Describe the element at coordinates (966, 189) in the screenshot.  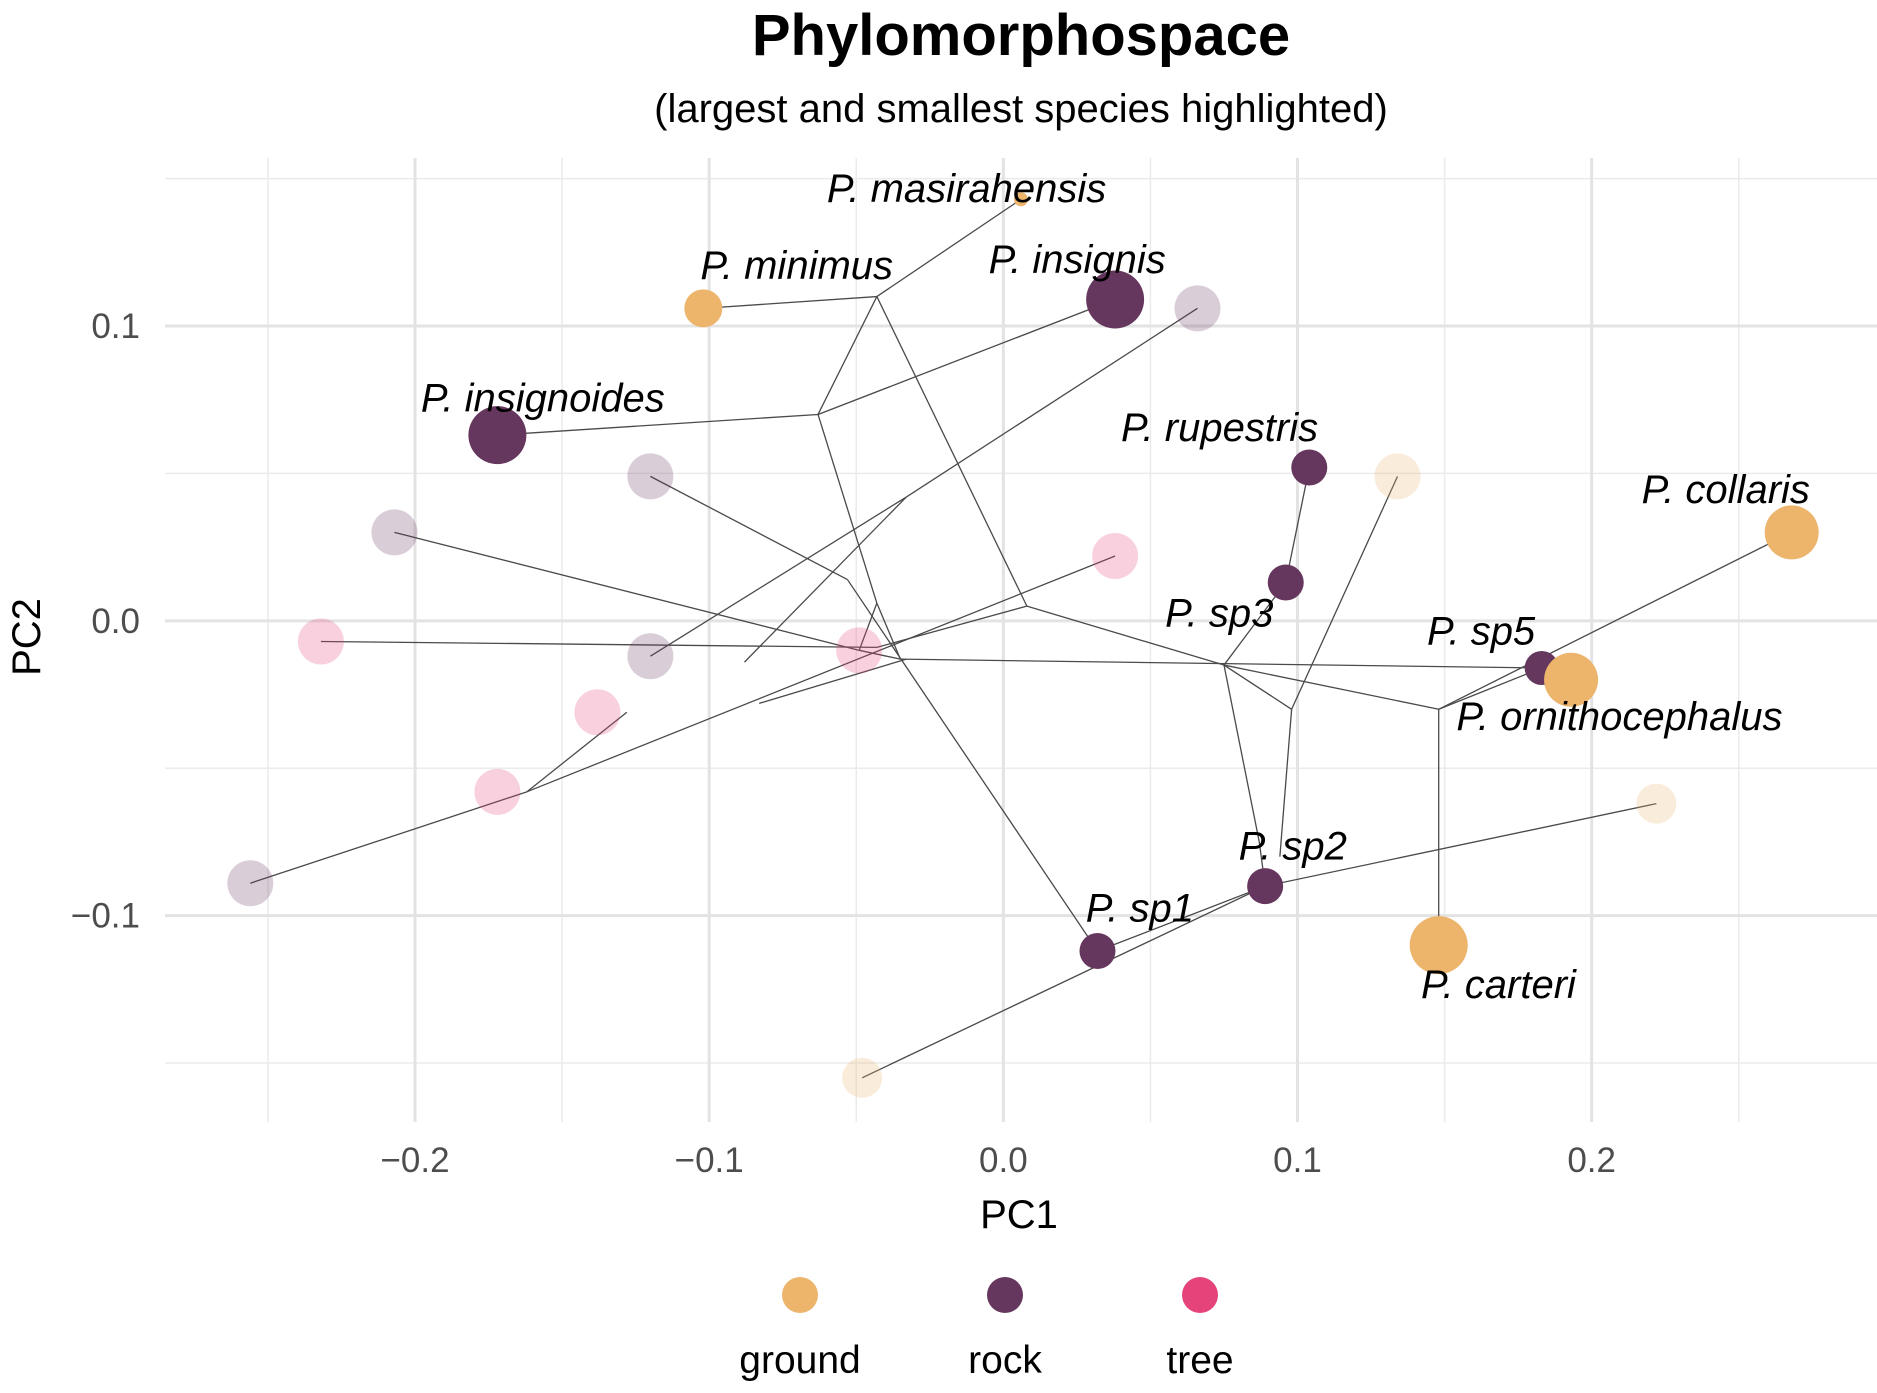
I see `species-label: P. masirahensis` at that location.